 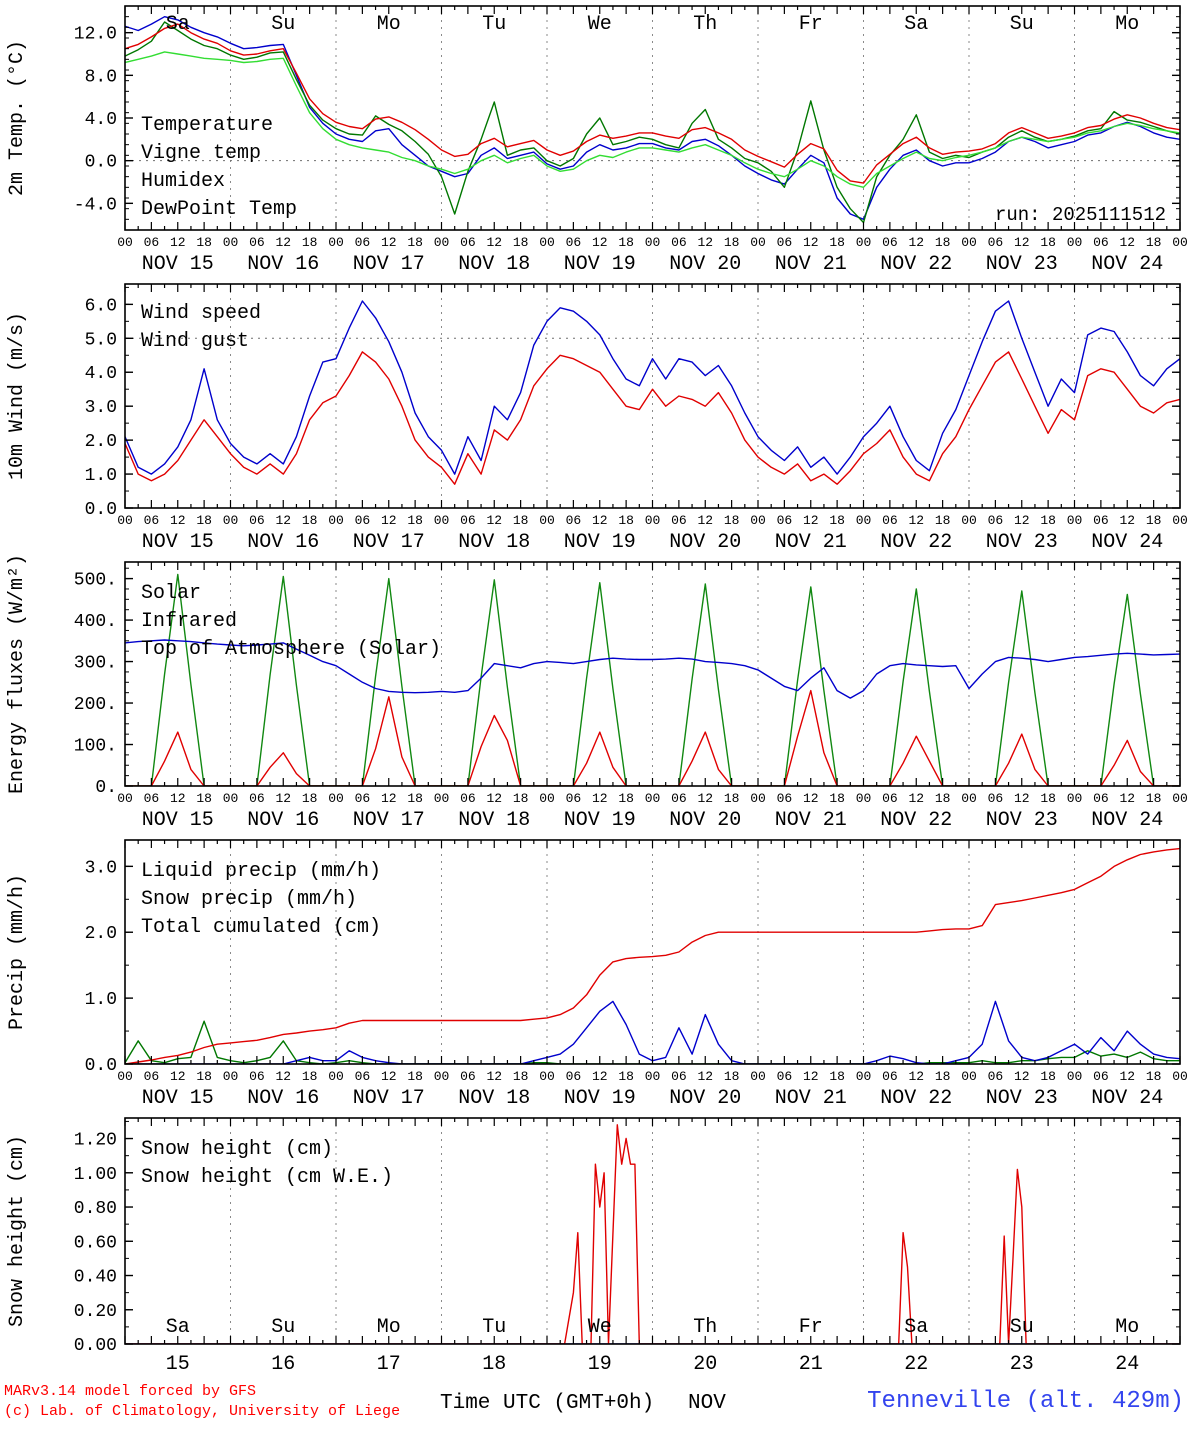 I want to click on svg-text: Snow precip (mm/h), so click(x=249, y=899).